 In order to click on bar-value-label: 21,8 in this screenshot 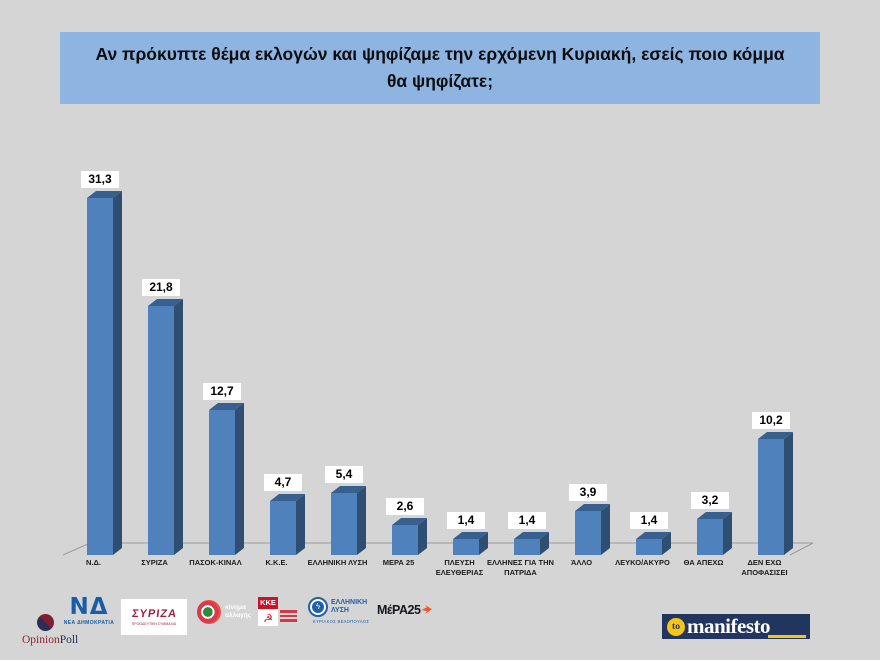, I will do `click(161, 287)`.